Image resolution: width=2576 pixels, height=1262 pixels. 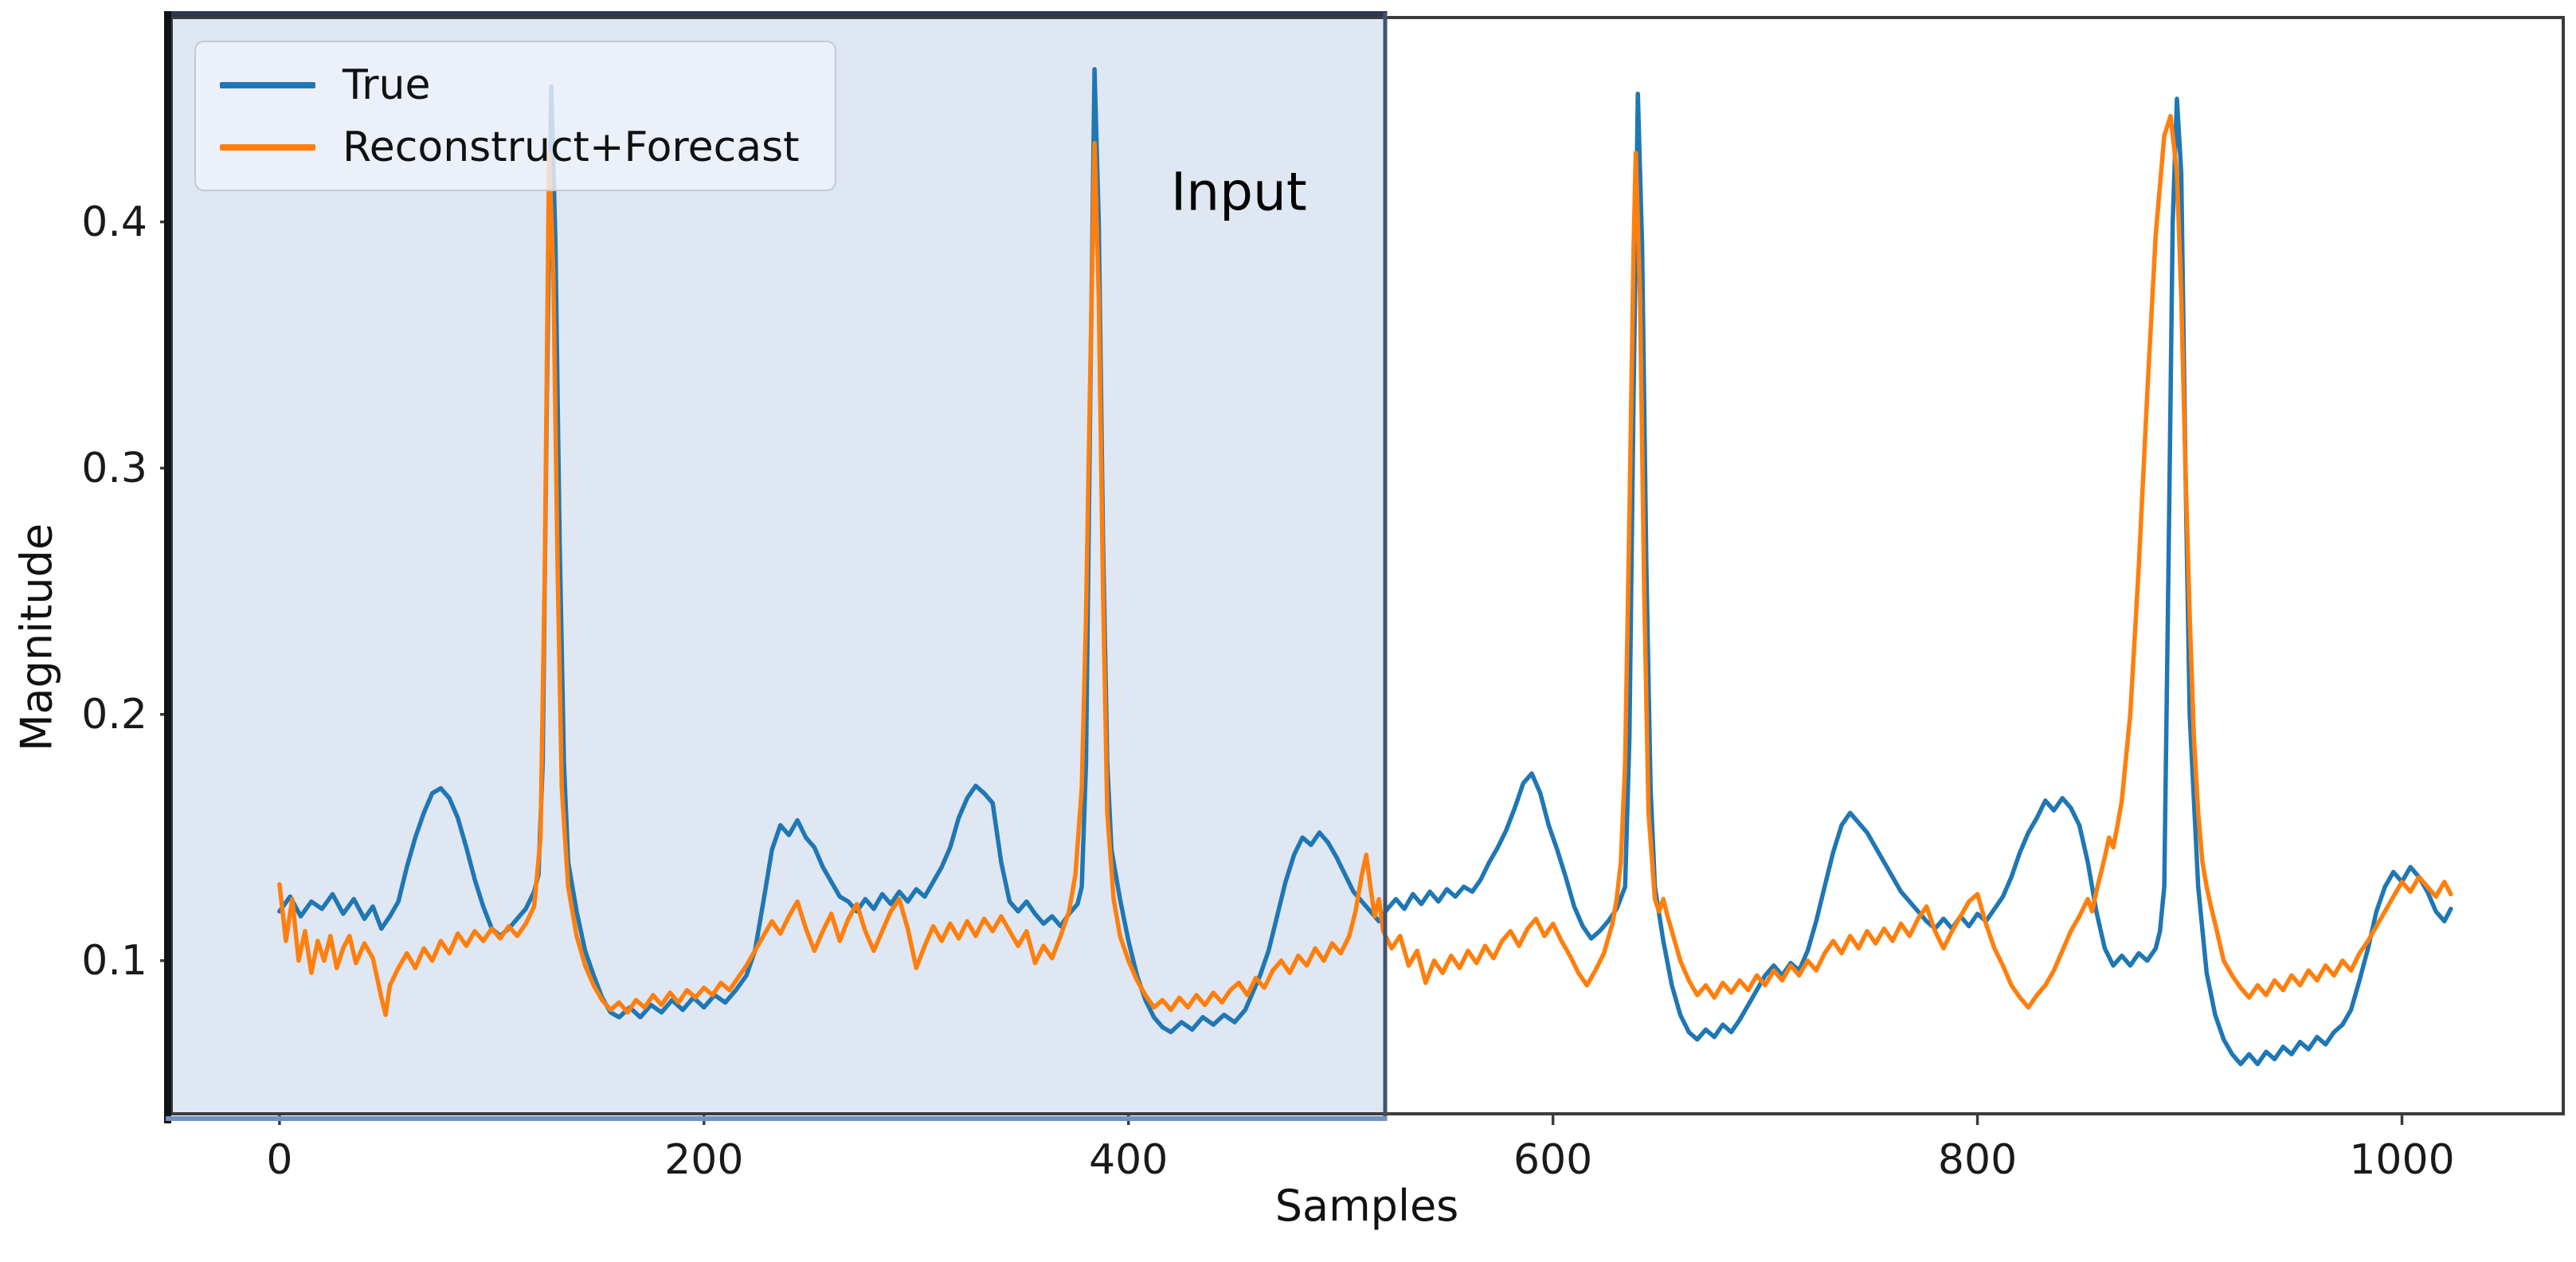 What do you see at coordinates (1385, 565) in the screenshot?
I see `input-region-border-right` at bounding box center [1385, 565].